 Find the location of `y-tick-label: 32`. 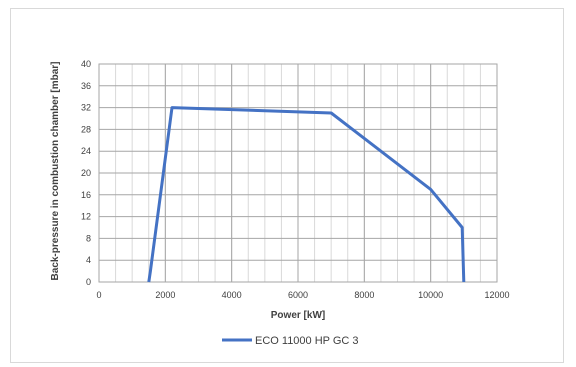

y-tick-label: 32 is located at coordinates (86, 108).